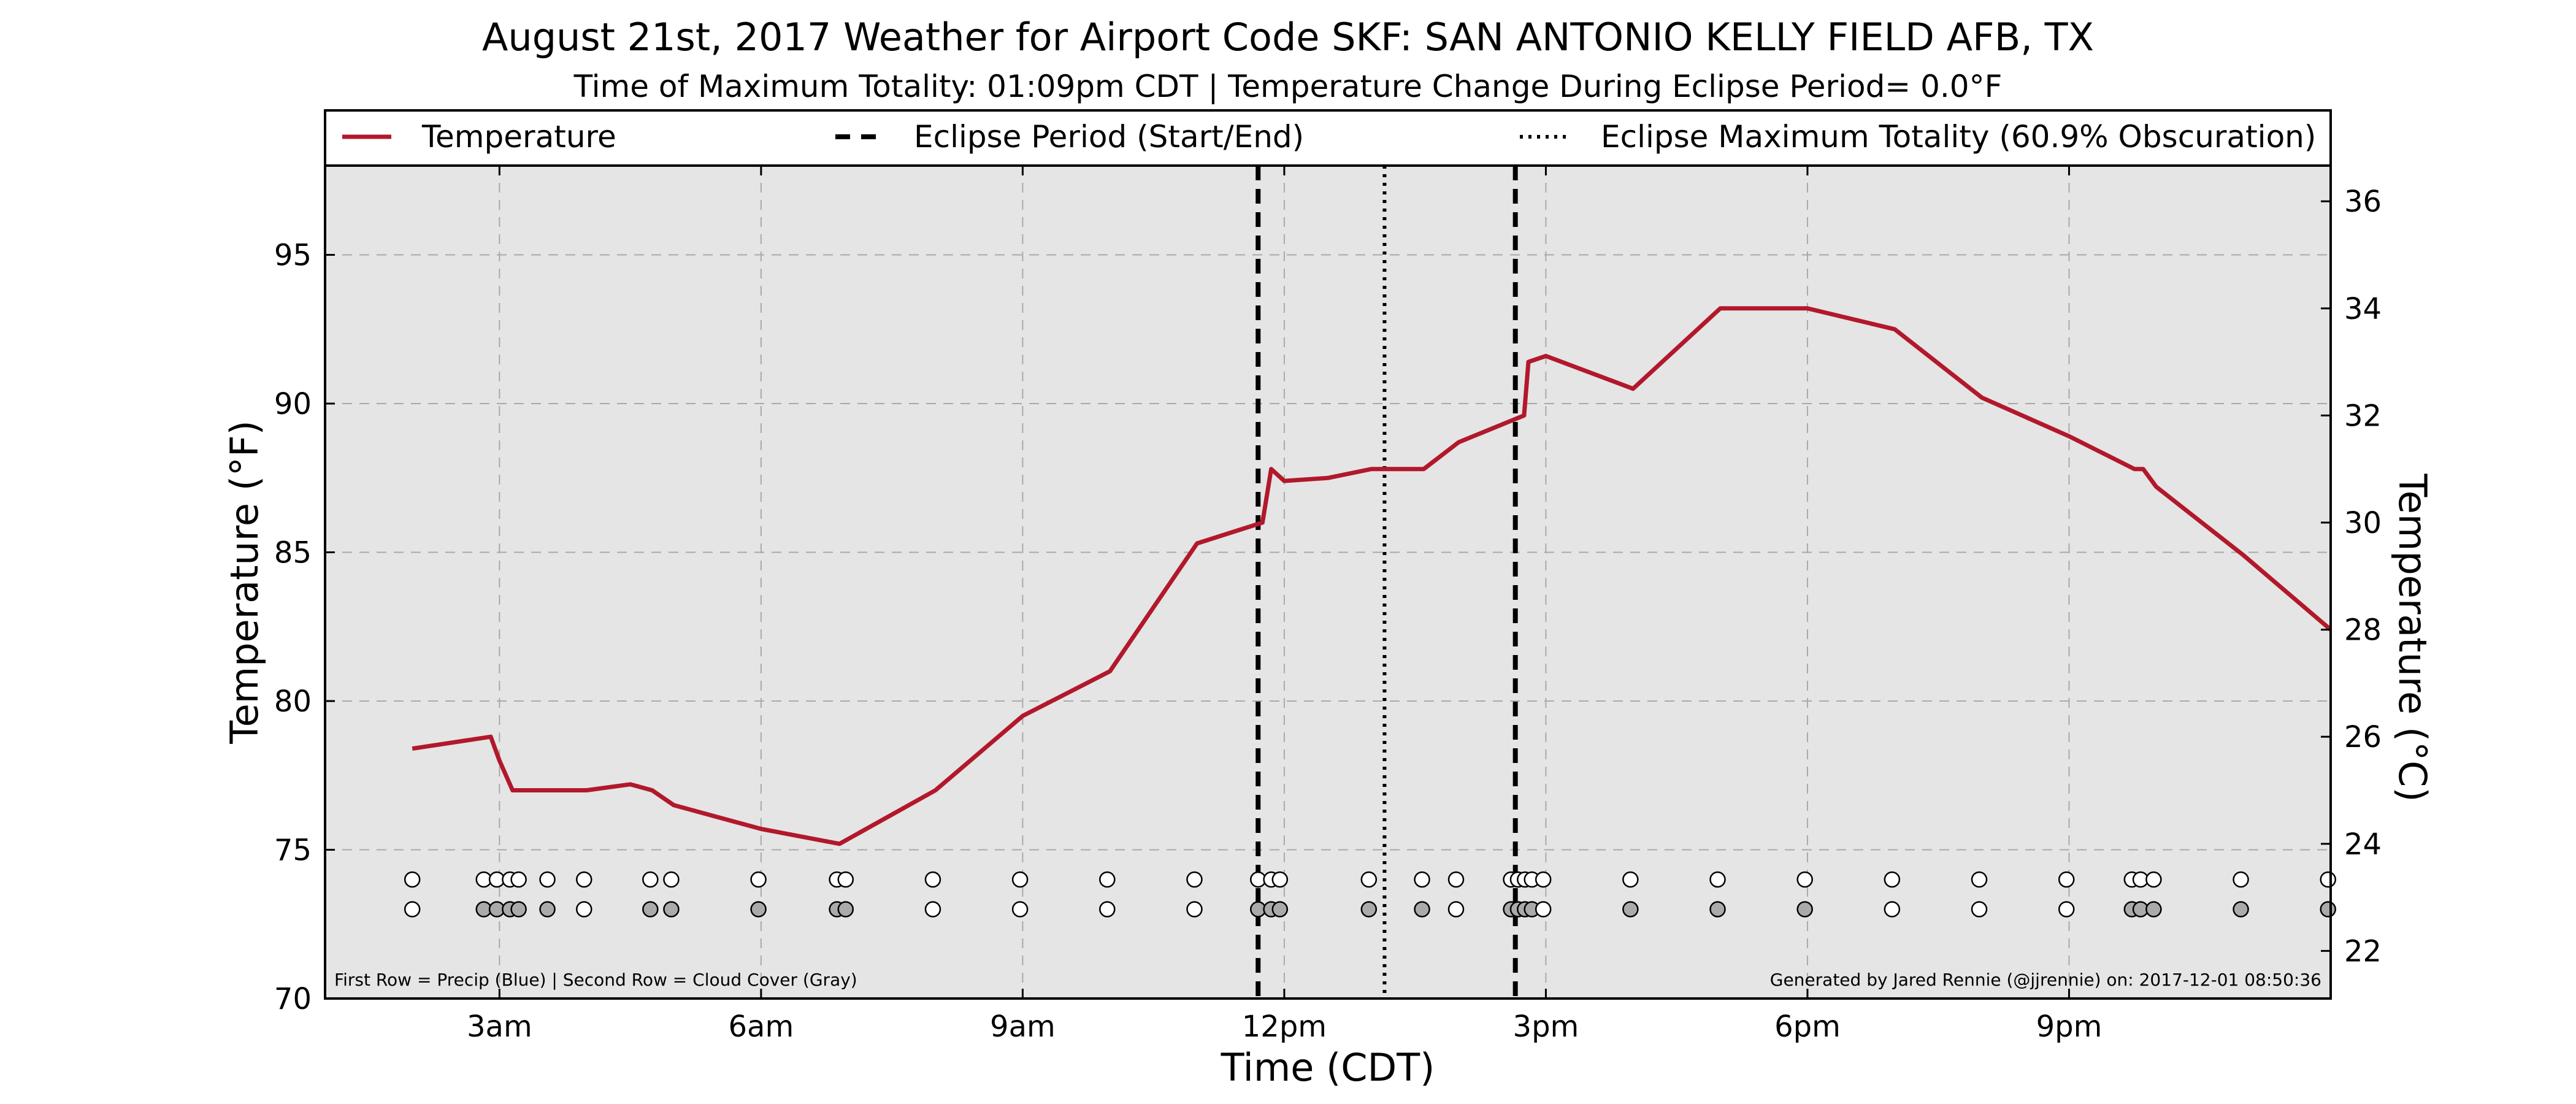 The height and width of the screenshot is (1104, 2576). Describe the element at coordinates (1284, 1027) in the screenshot. I see `x-tick-label: 12pm` at that location.